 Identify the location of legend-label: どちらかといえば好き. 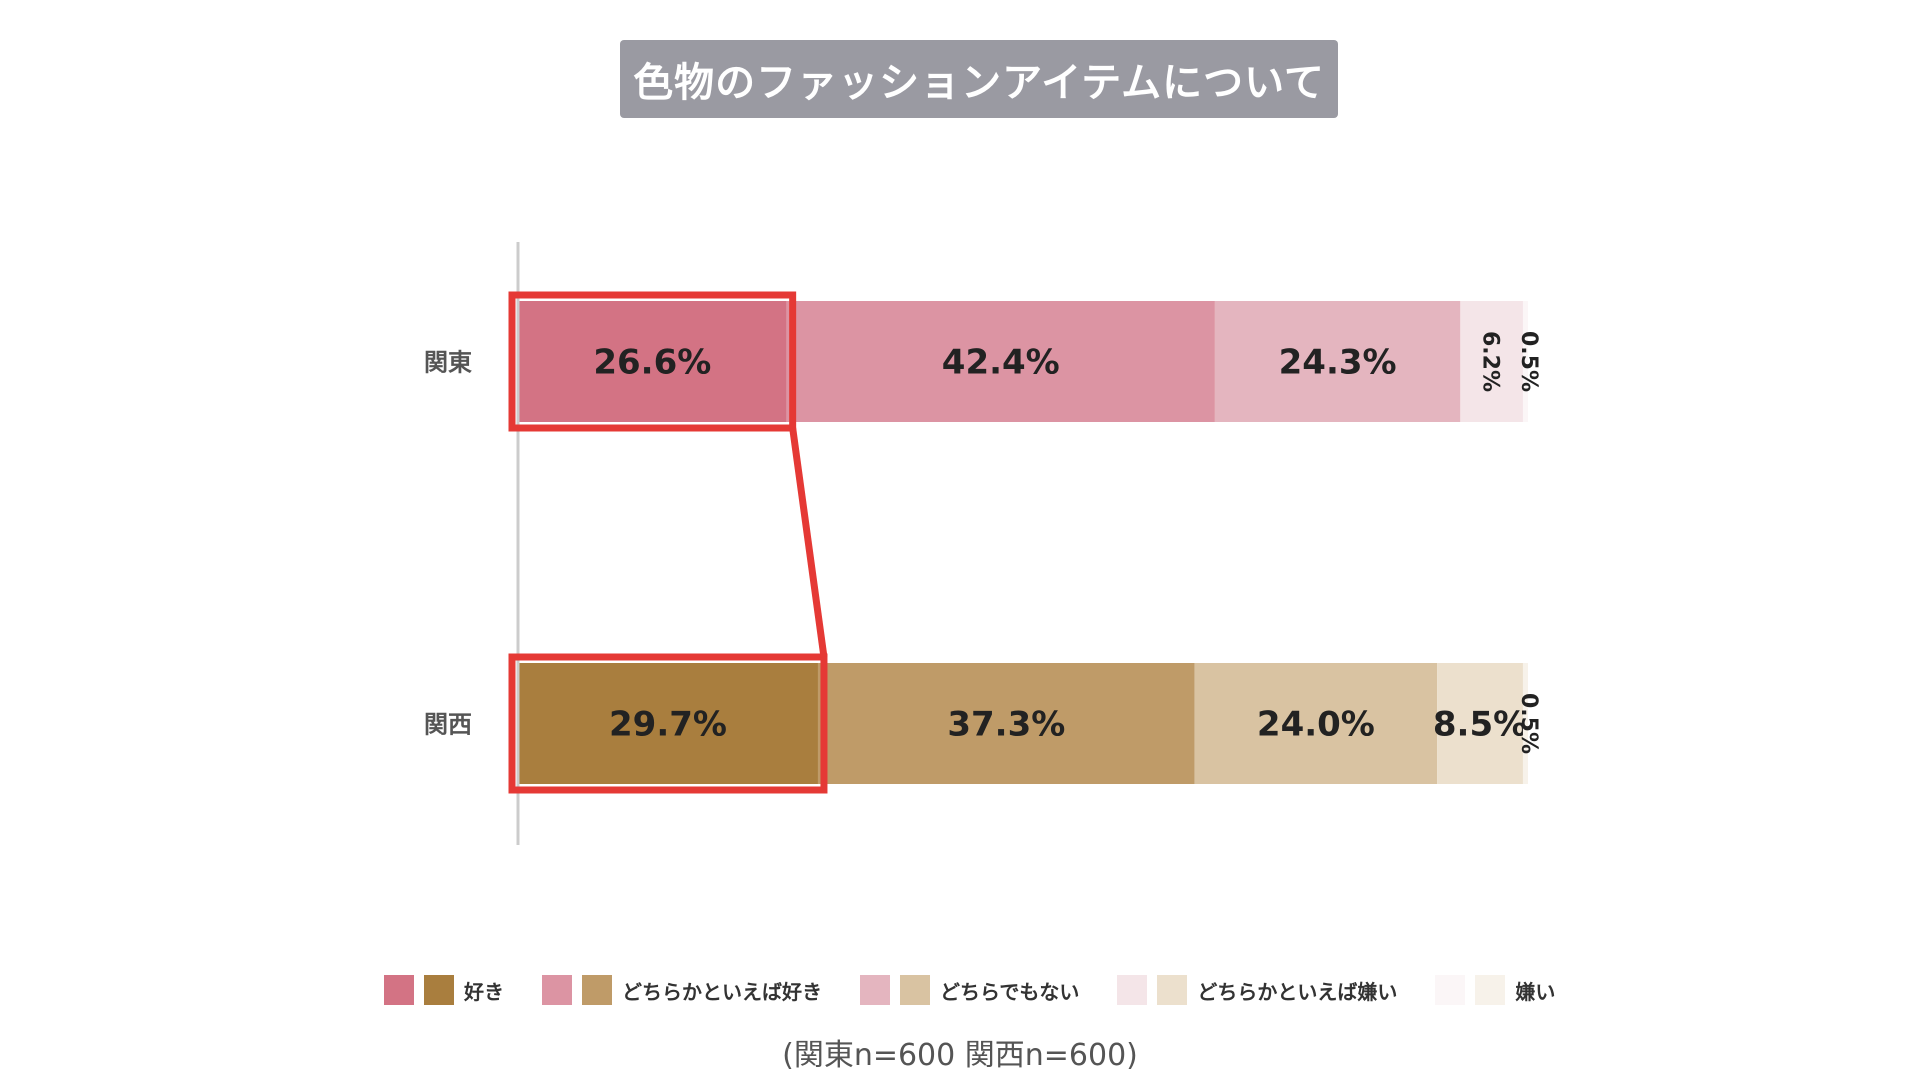
(722, 991).